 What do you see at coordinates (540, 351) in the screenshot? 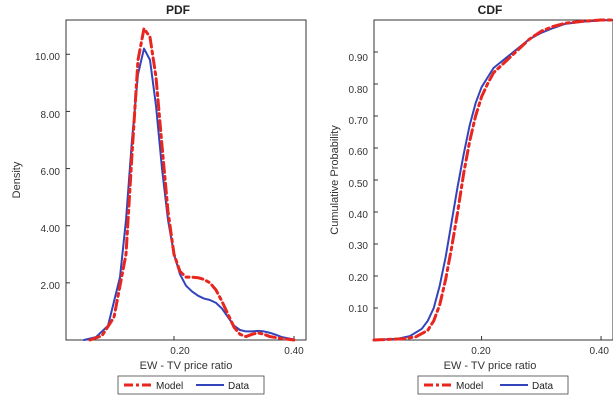
I see `cdf-x-ticks: 0.20 0.40` at bounding box center [540, 351].